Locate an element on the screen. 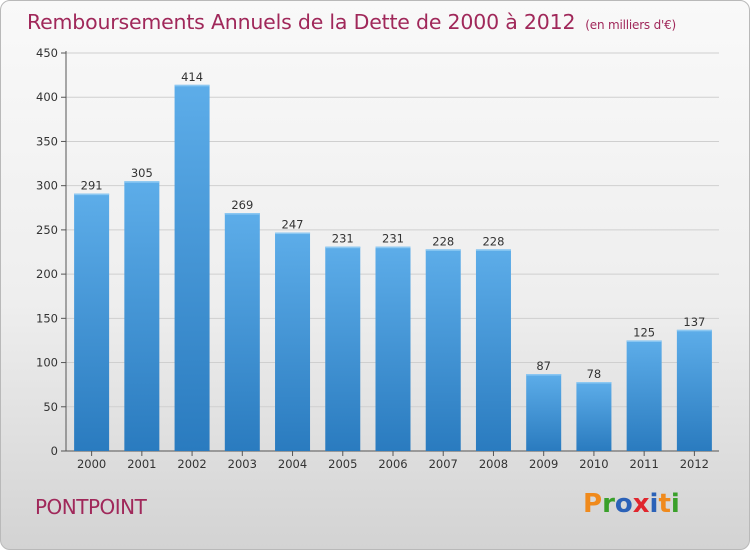 The image size is (750, 550). y-tick-label: 450 is located at coordinates (47, 53).